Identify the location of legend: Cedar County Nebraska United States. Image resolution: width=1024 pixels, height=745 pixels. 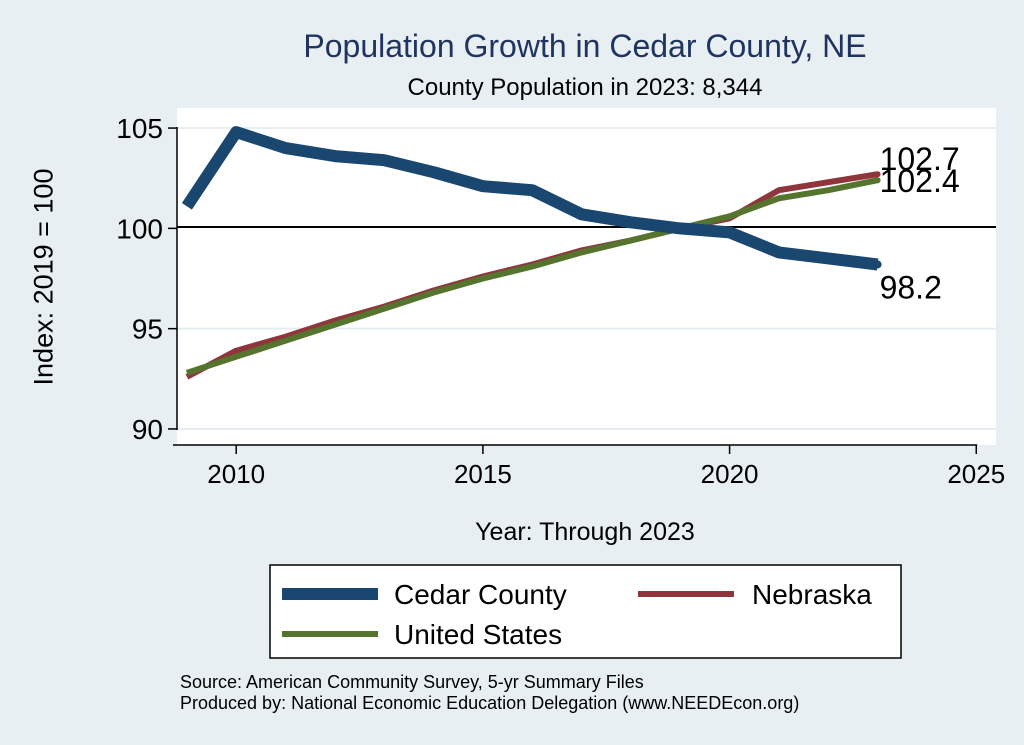
(585, 611).